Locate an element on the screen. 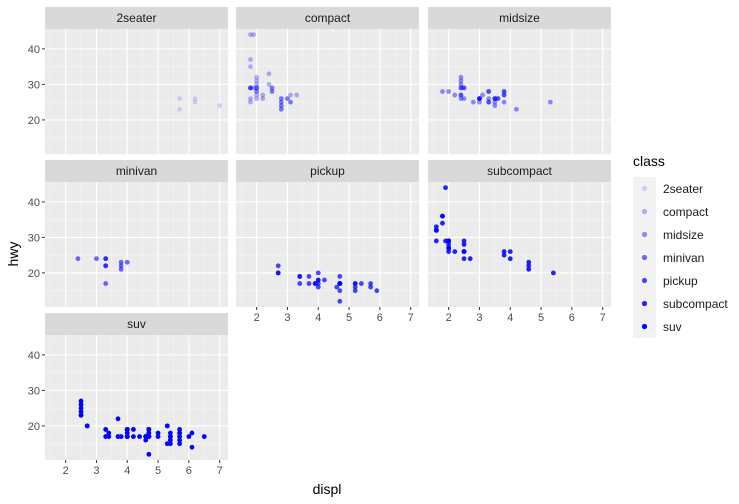 Image resolution: width=739 pixels, height=504 pixels. facet-strip-label: subcompact is located at coordinates (519, 171).